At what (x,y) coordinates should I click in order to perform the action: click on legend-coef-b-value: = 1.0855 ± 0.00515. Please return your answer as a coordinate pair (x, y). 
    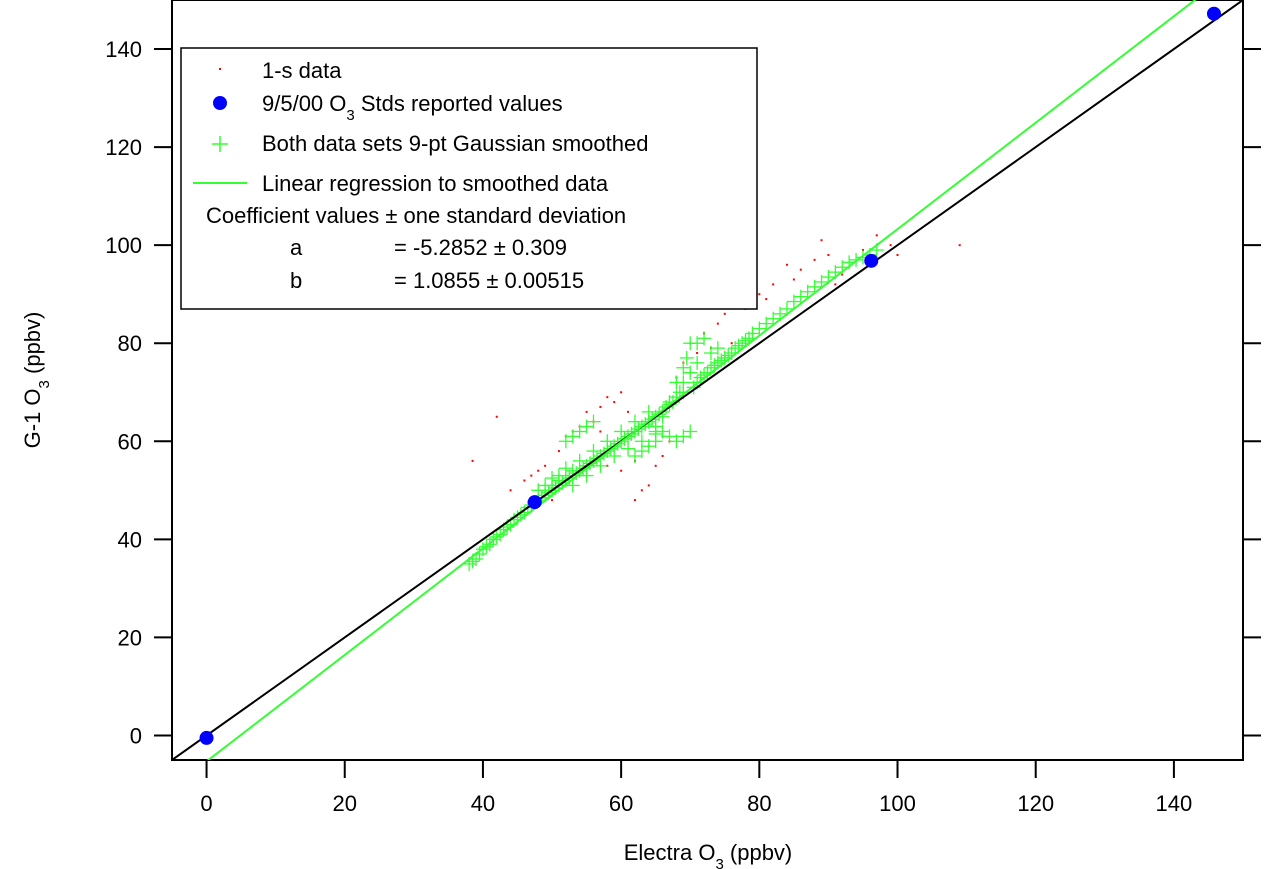
    Looking at the image, I should click on (489, 280).